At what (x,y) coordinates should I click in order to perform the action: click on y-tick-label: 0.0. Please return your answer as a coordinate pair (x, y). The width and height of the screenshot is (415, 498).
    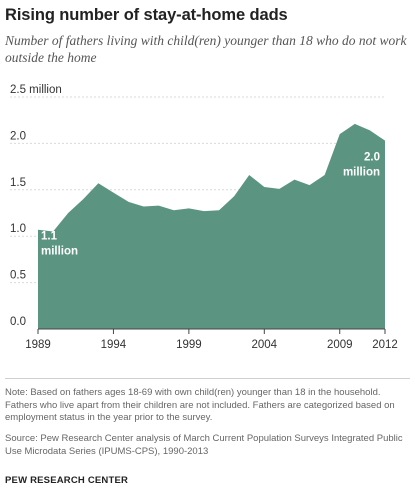
    Looking at the image, I should click on (18, 322).